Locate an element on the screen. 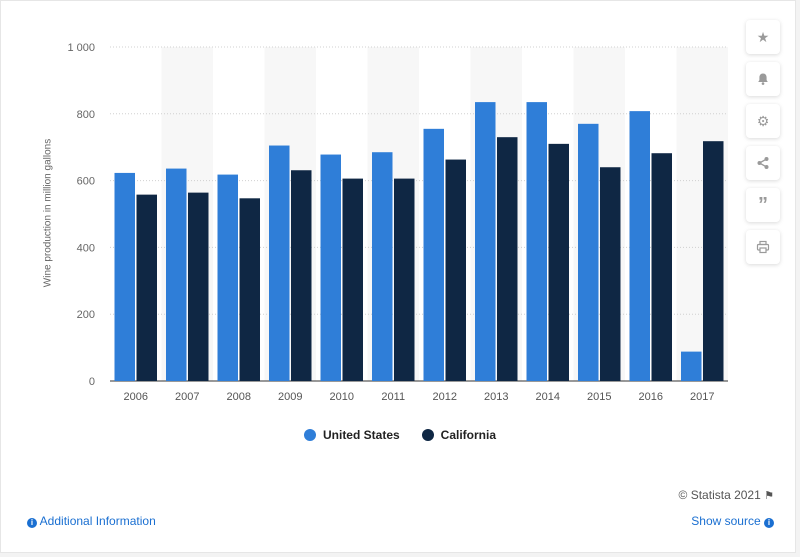  bar-california-2017 is located at coordinates (713, 261).